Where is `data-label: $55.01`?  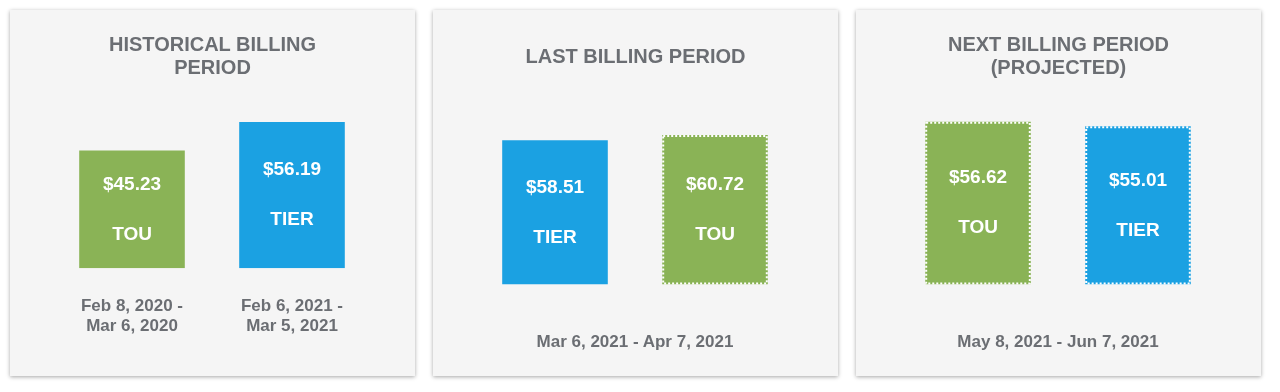
data-label: $55.01 is located at coordinates (1138, 179).